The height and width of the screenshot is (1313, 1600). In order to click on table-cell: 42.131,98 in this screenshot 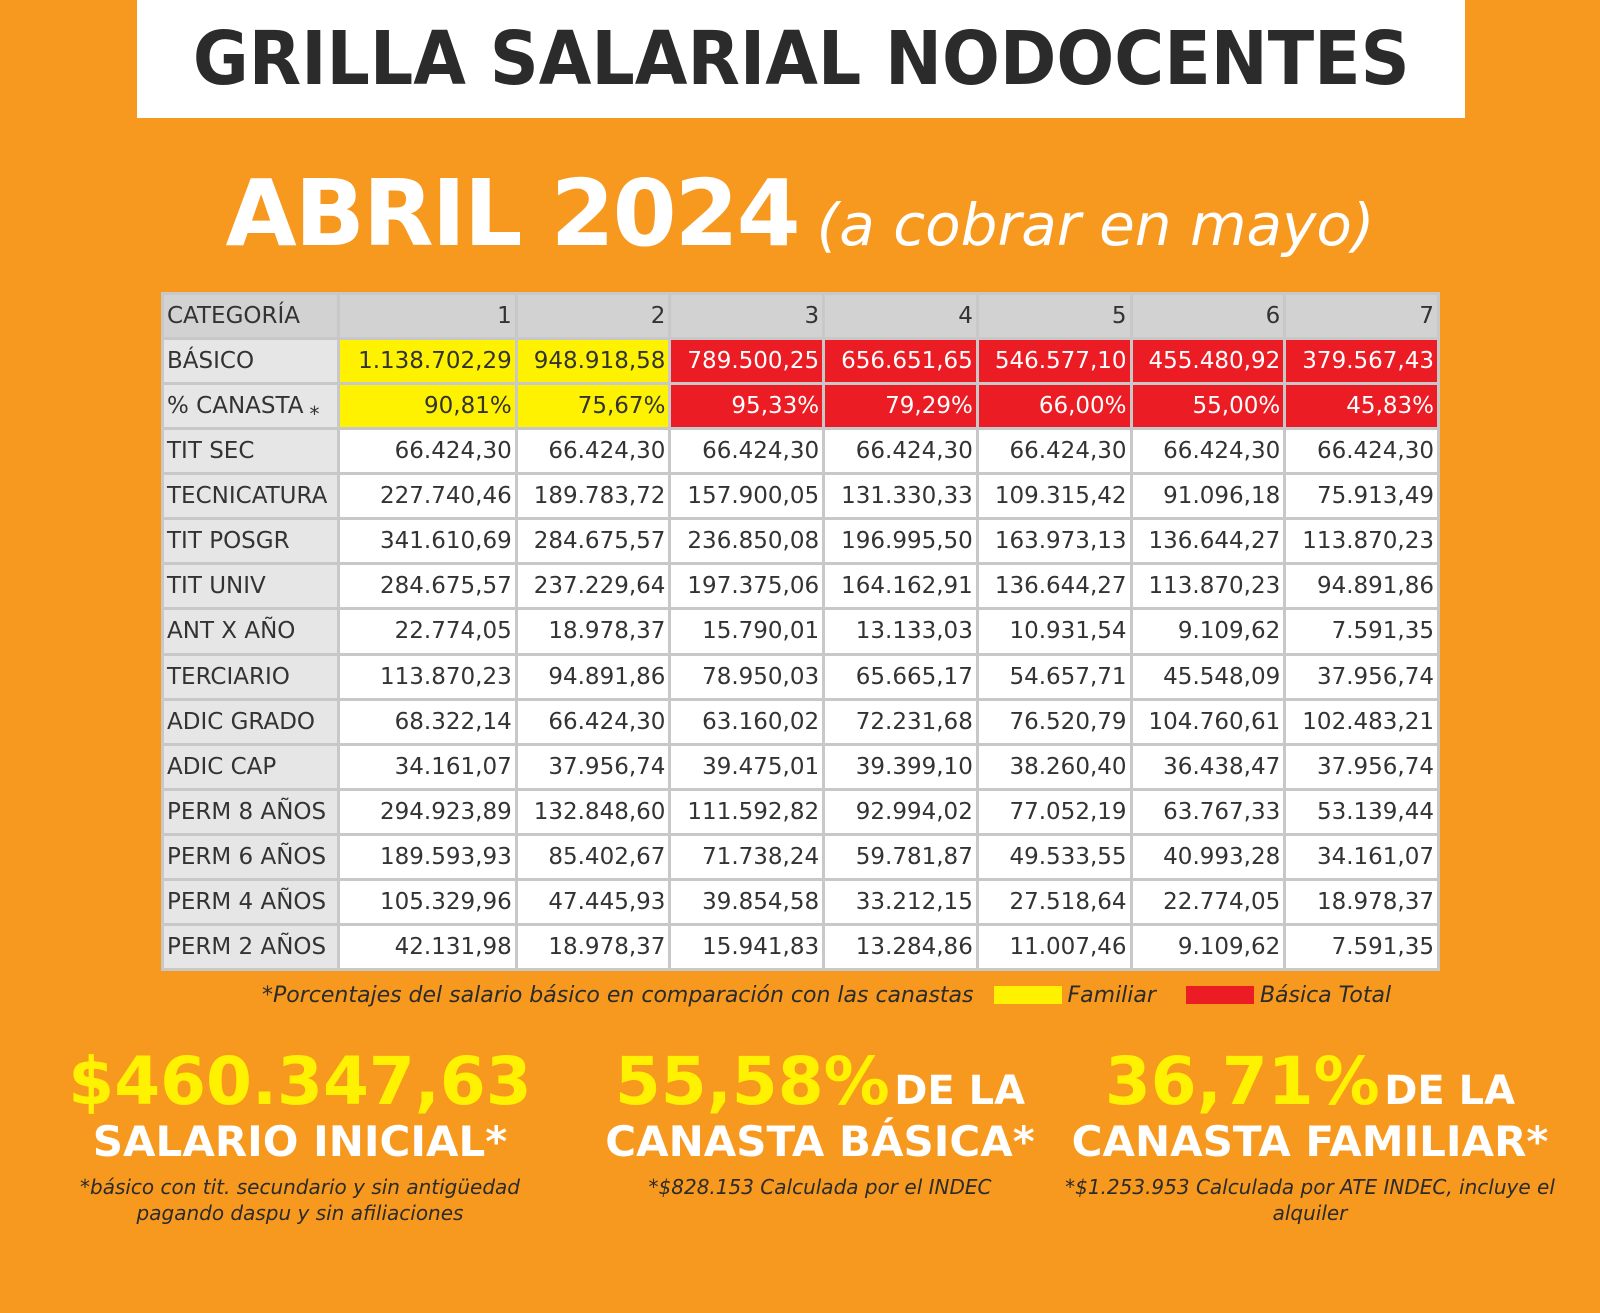, I will do `click(427, 946)`.